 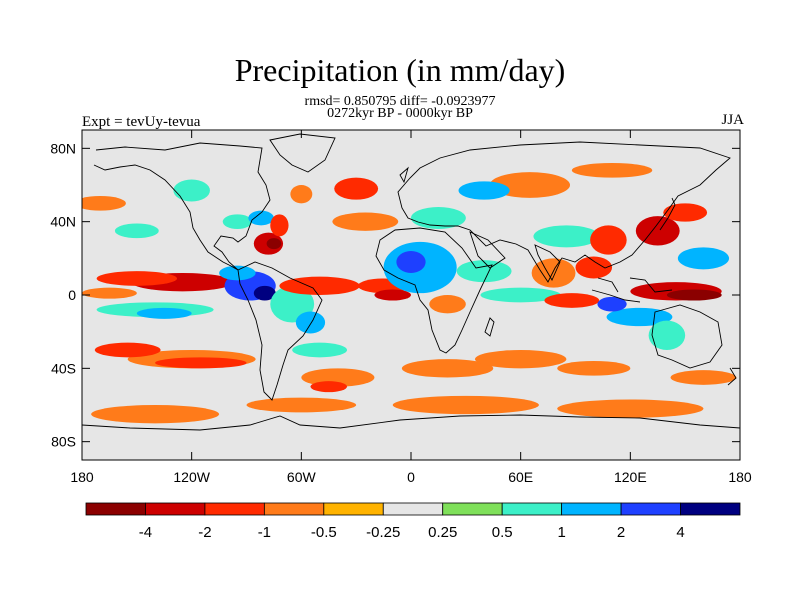 I want to click on coastline-greenland, so click(x=302, y=153).